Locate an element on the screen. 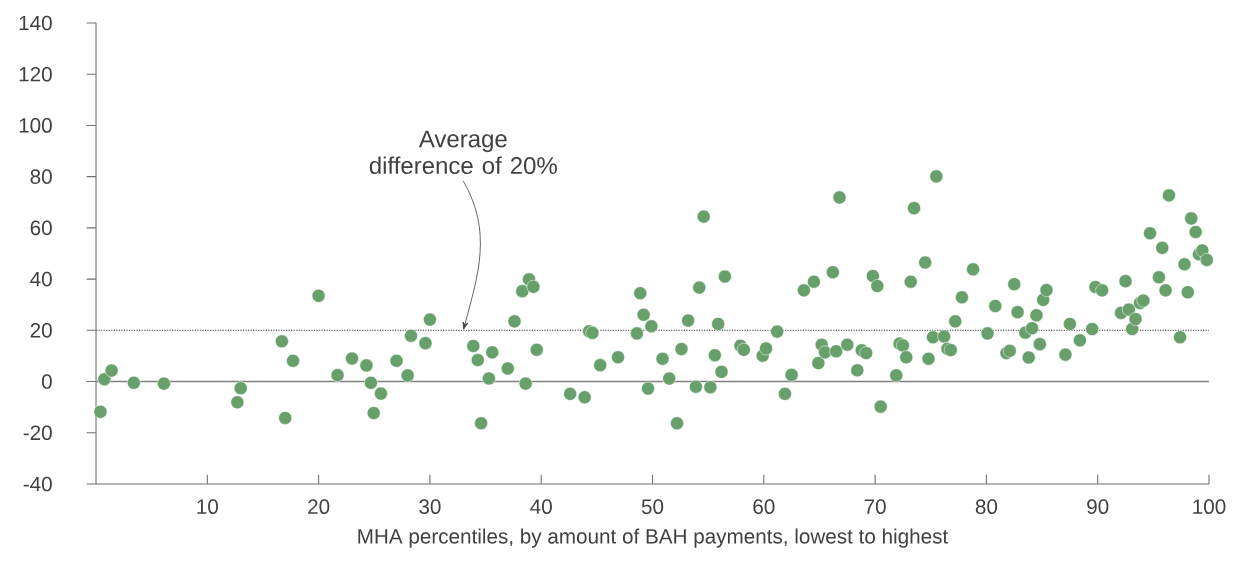 This screenshot has height=581, width=1241. x-axis-title: MHA percentiles, by amount of BAH payments, lowest to highest is located at coordinates (653, 538).